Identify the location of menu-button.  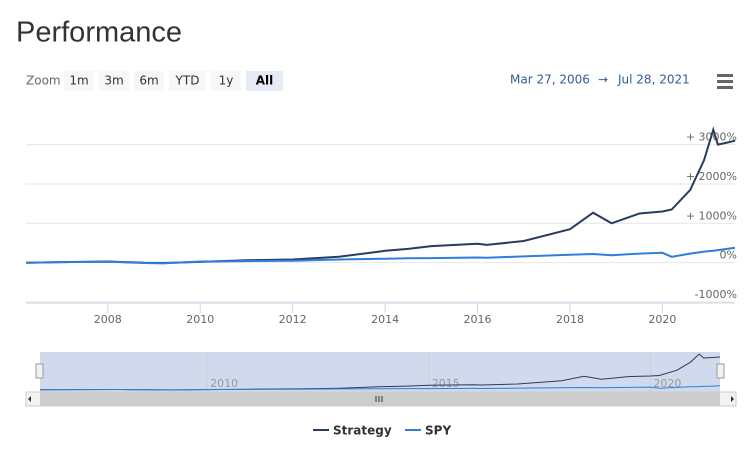
(725, 81).